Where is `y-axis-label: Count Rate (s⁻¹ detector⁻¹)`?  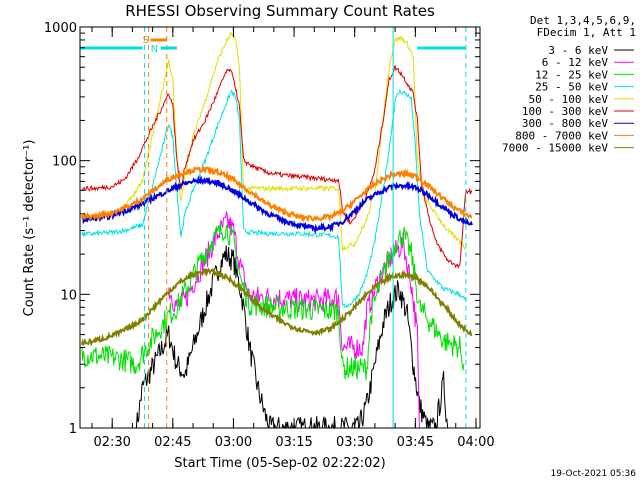 y-axis-label: Count Rate (s⁻¹ detector⁻¹) is located at coordinates (29, 228).